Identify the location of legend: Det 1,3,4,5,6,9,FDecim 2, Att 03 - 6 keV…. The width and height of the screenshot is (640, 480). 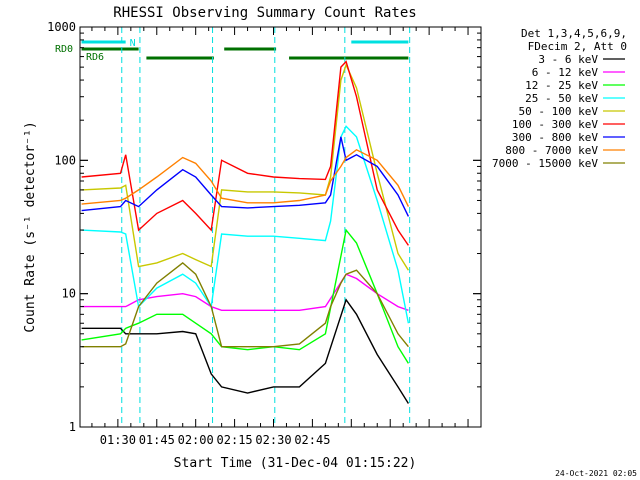
(559, 98).